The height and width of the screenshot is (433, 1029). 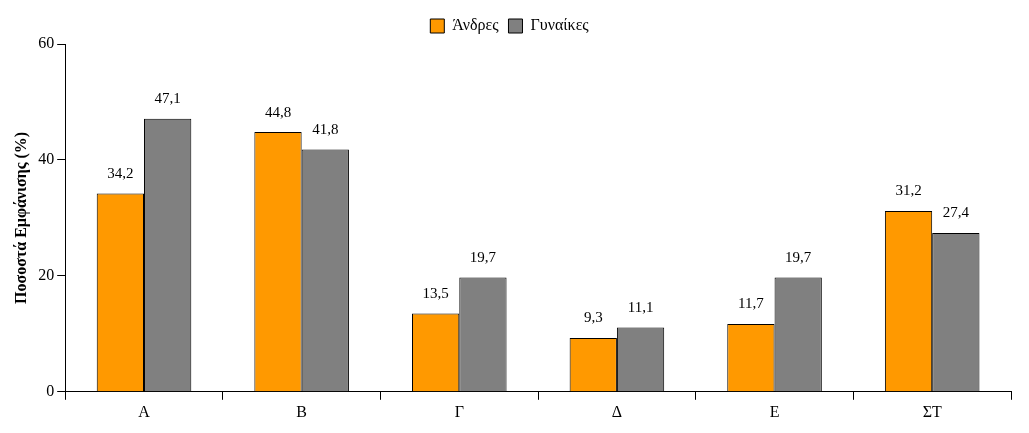 I want to click on y-tick-label: 40, so click(x=46, y=159).